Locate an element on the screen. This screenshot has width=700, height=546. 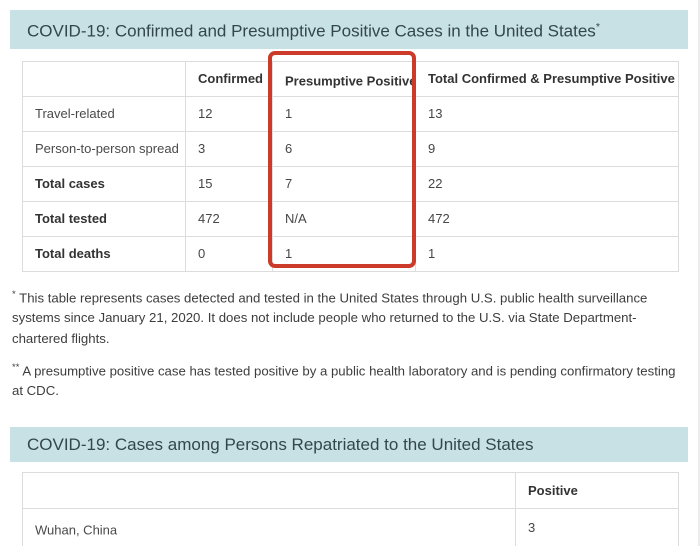
cell-total: 472 is located at coordinates (547, 218).